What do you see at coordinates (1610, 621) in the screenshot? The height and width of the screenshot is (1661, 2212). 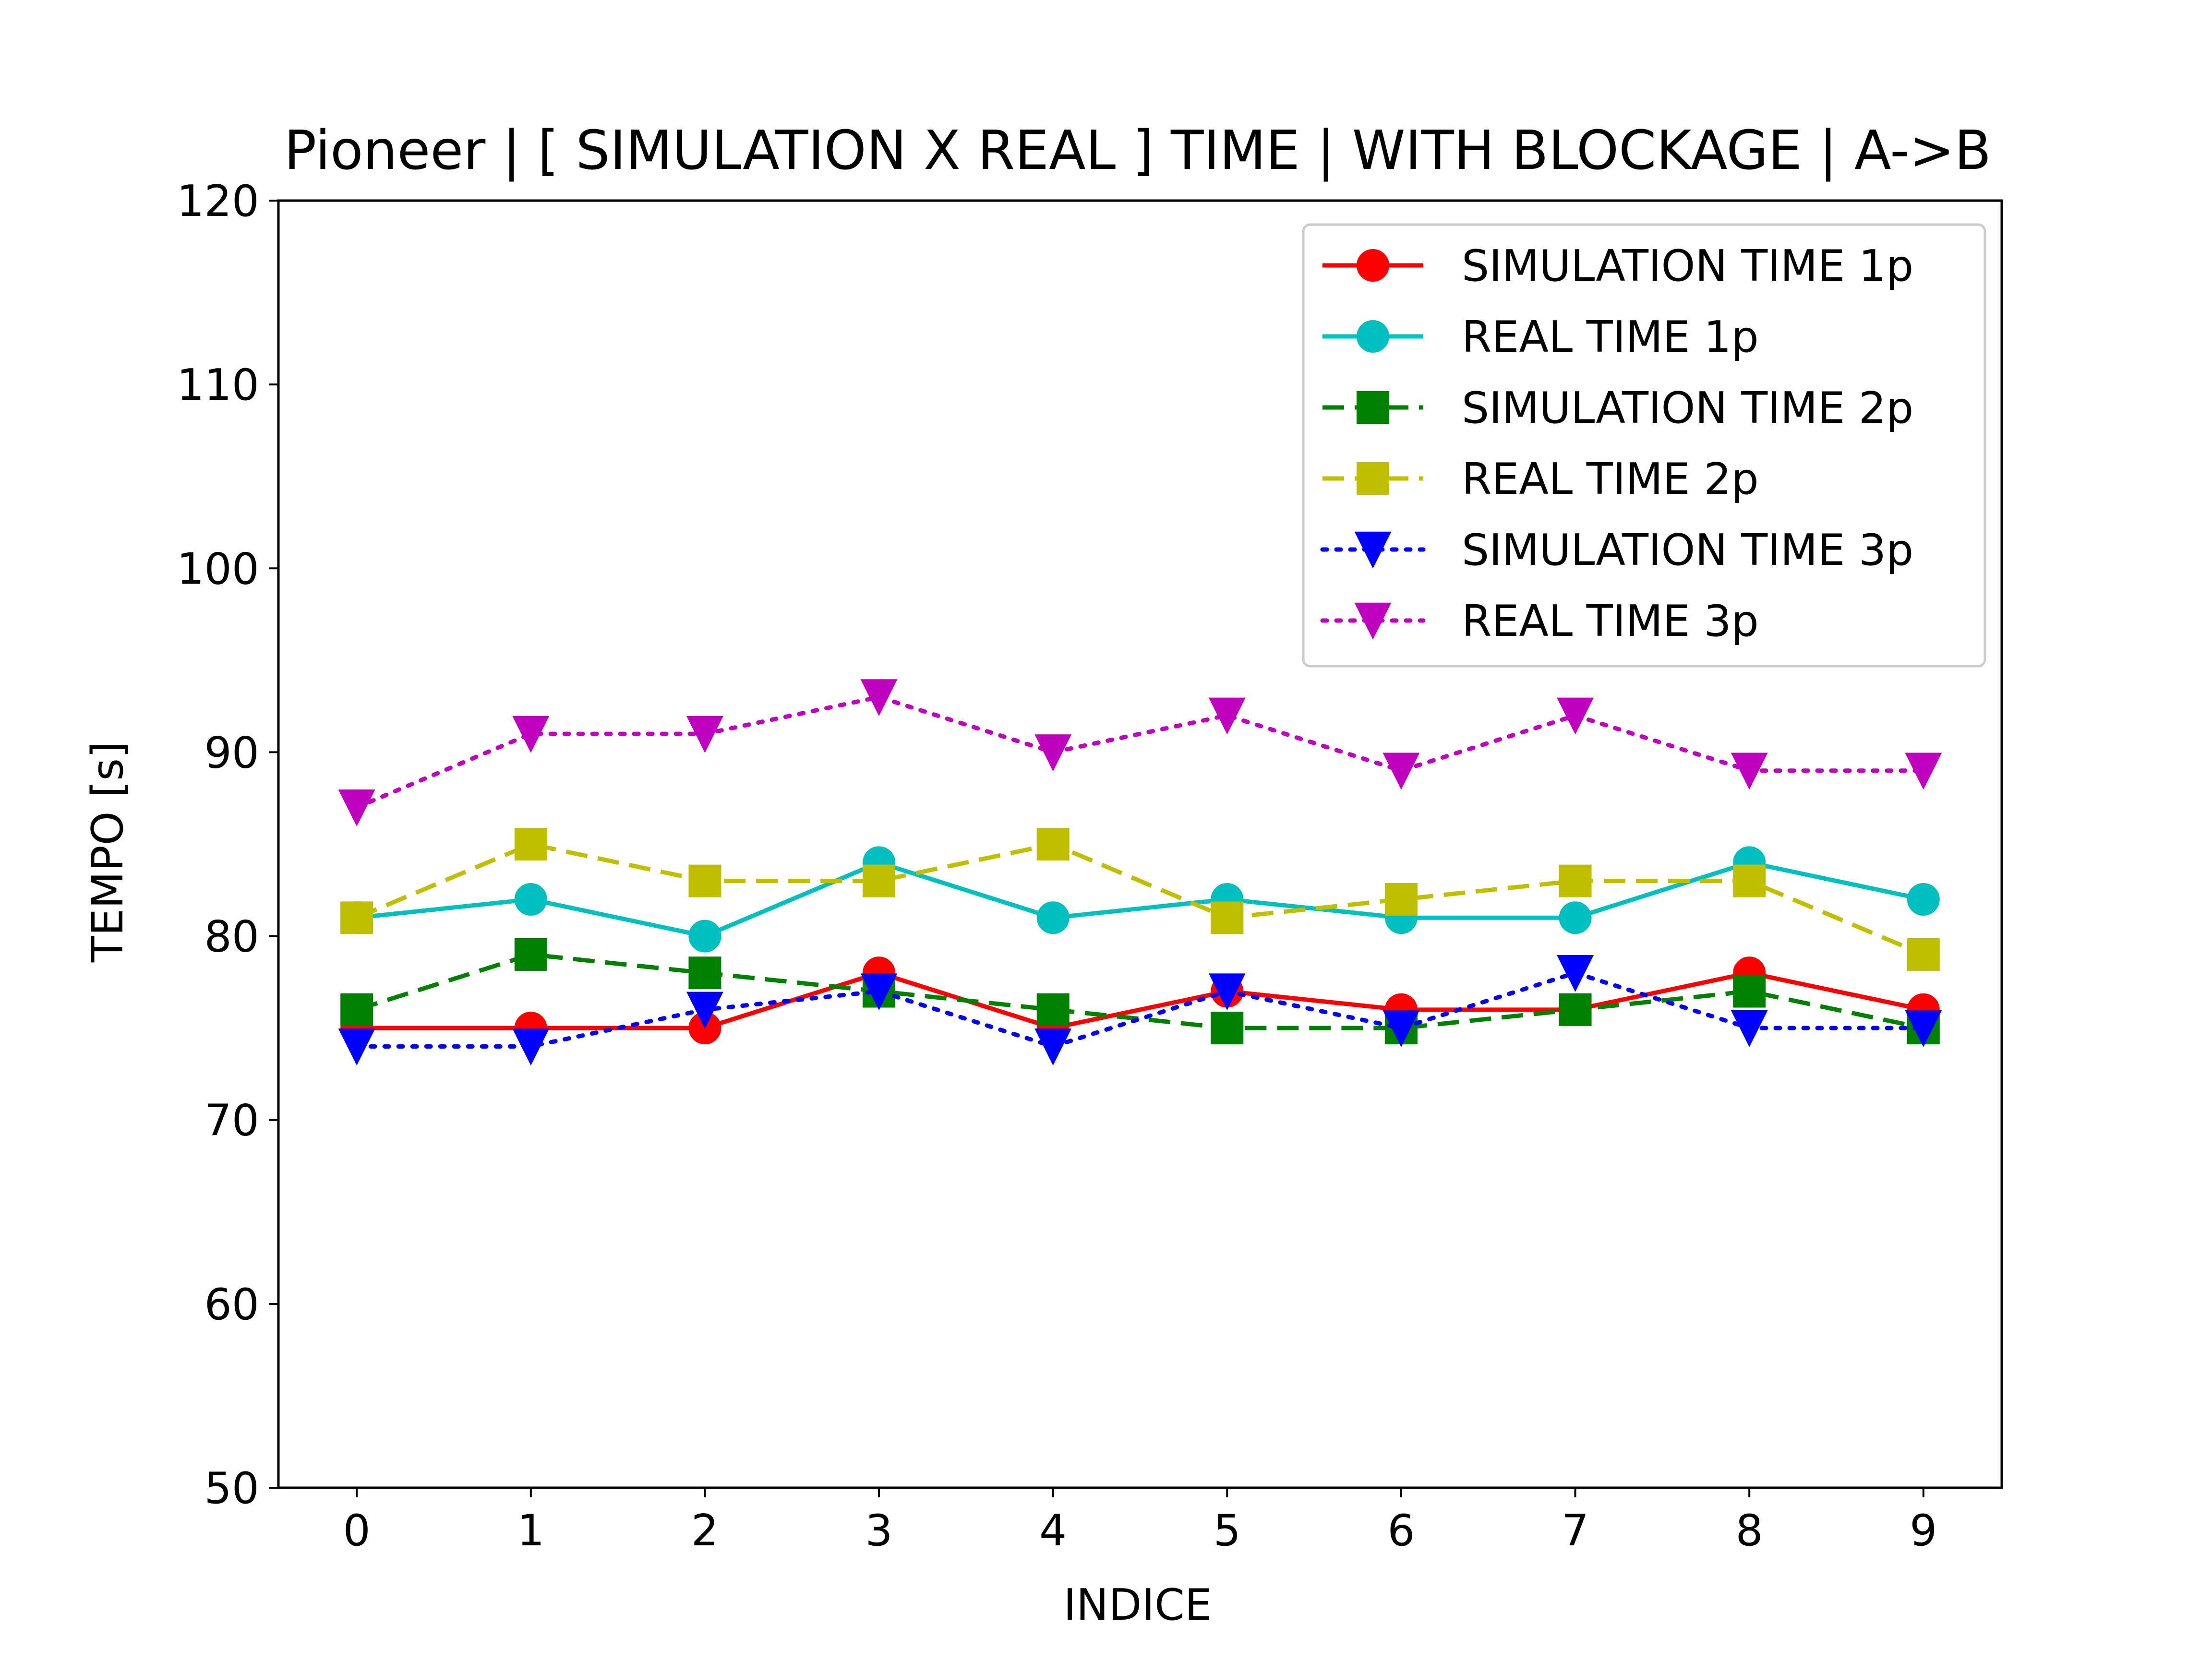 I see `legend-label: REAL TIME 3p` at bounding box center [1610, 621].